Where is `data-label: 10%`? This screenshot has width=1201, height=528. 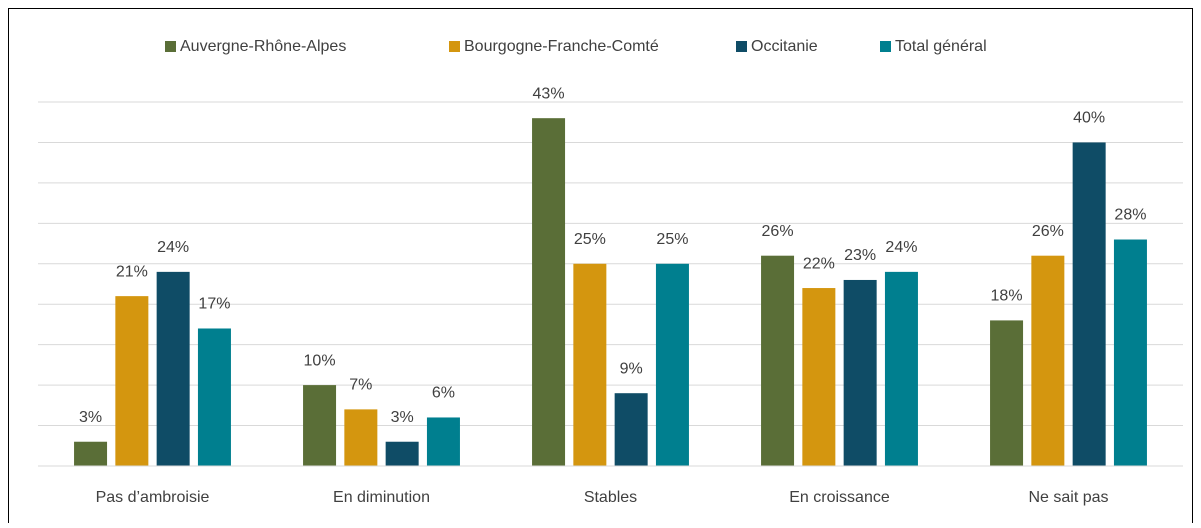 data-label: 10% is located at coordinates (320, 360).